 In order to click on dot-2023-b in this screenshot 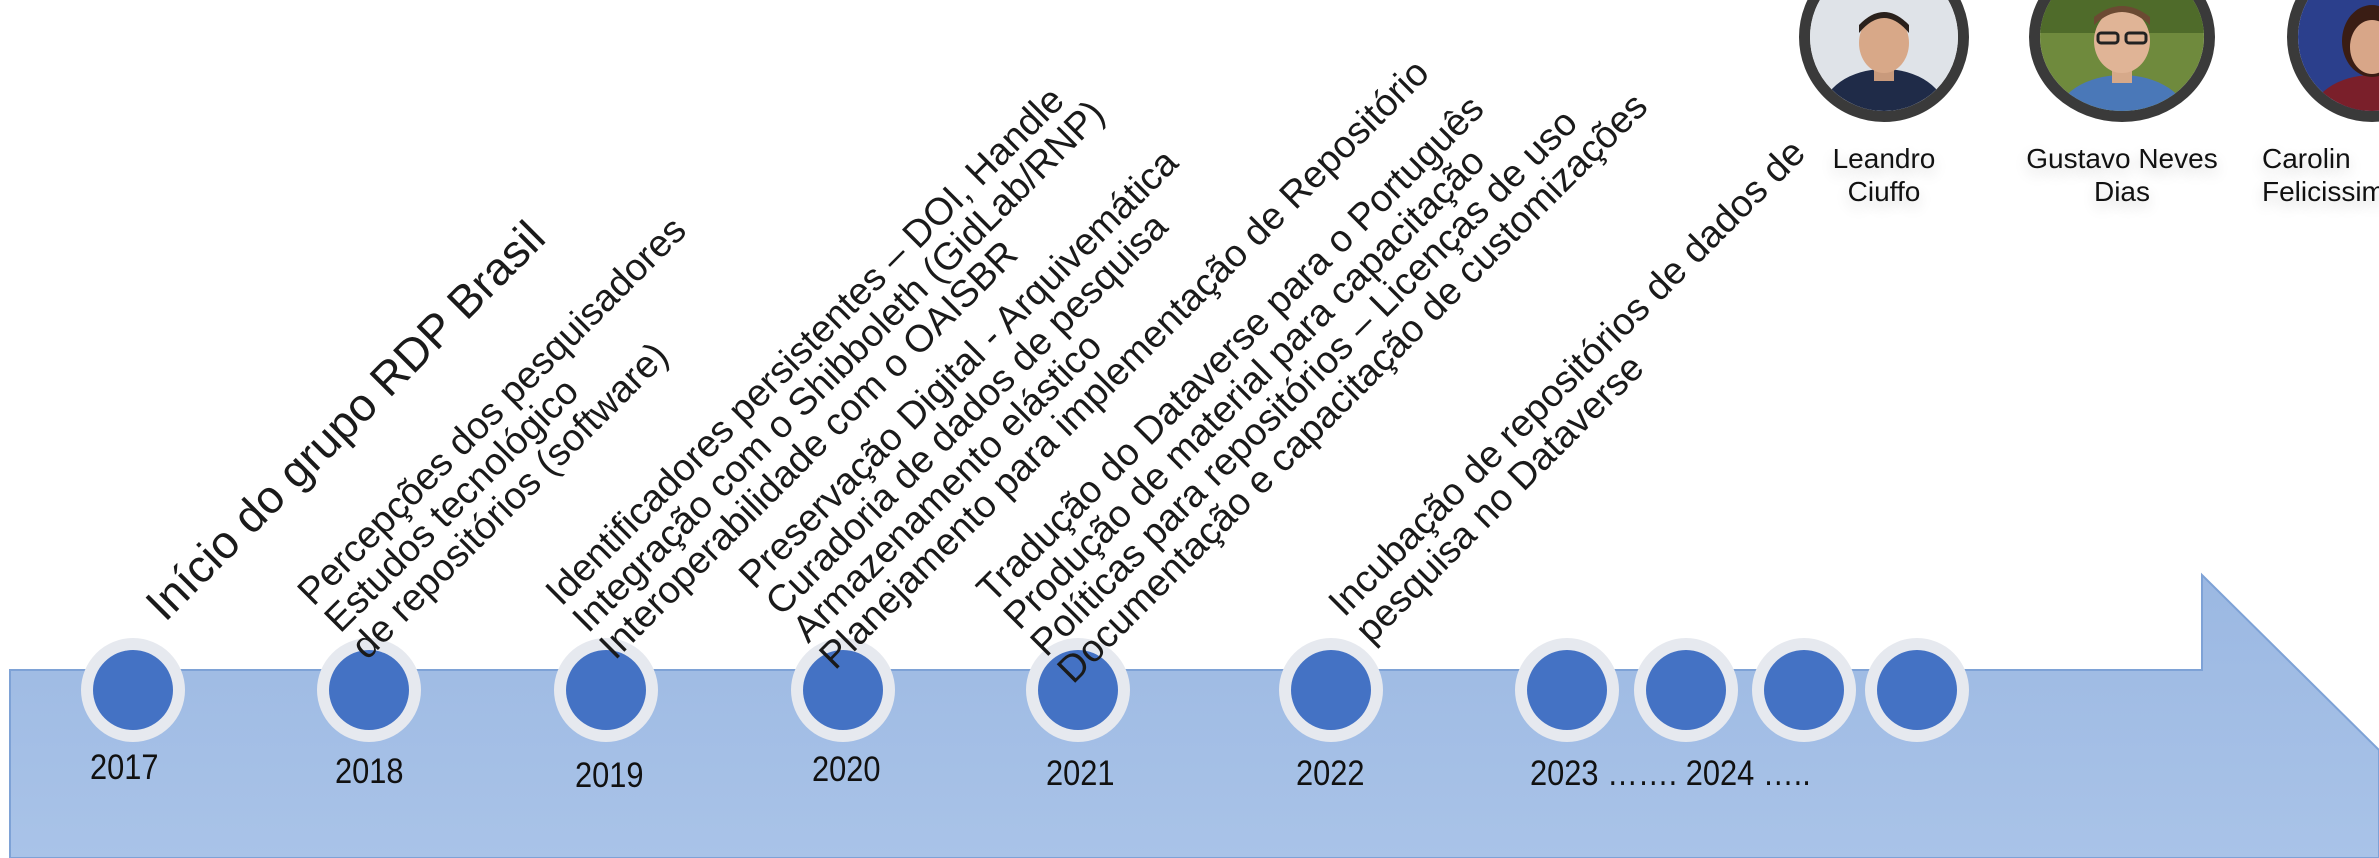, I will do `click(1686, 690)`.